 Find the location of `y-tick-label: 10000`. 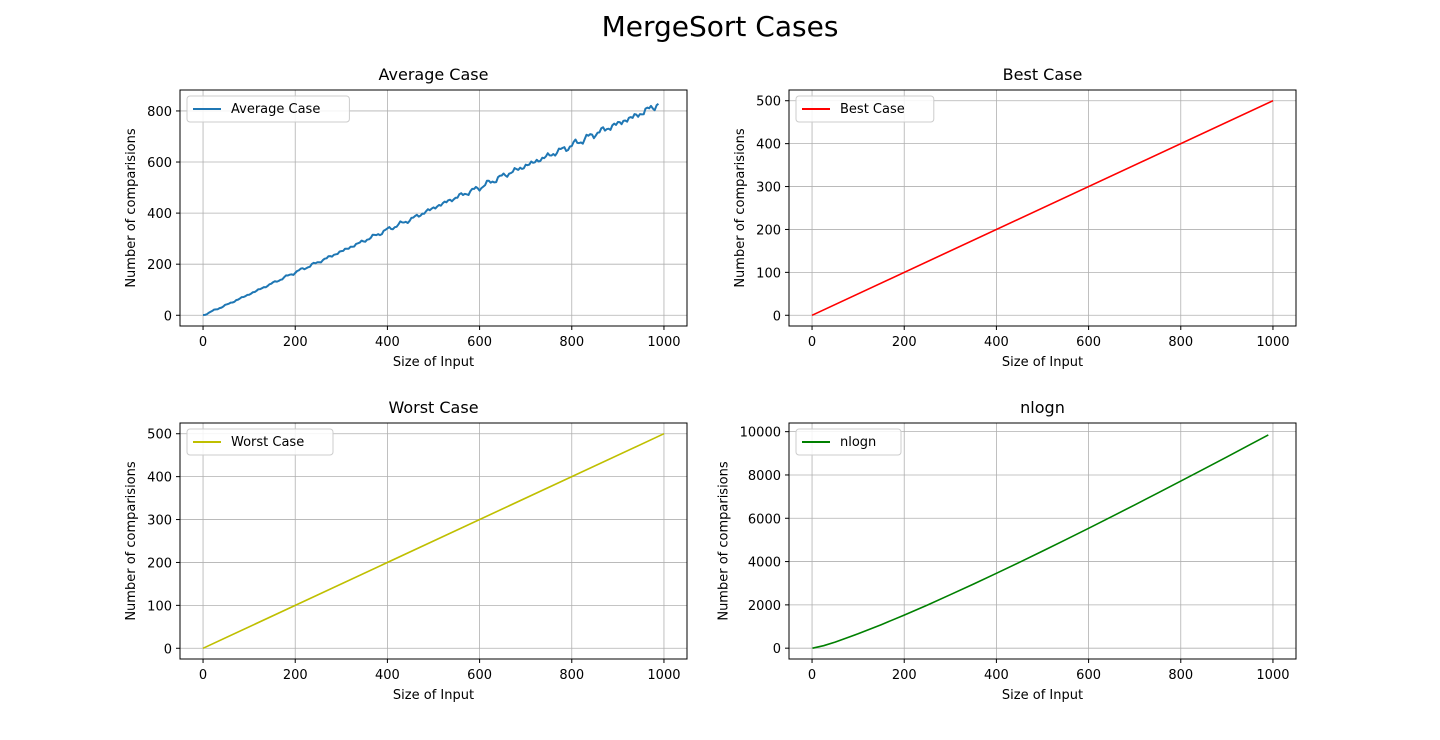

y-tick-label: 10000 is located at coordinates (760, 433).